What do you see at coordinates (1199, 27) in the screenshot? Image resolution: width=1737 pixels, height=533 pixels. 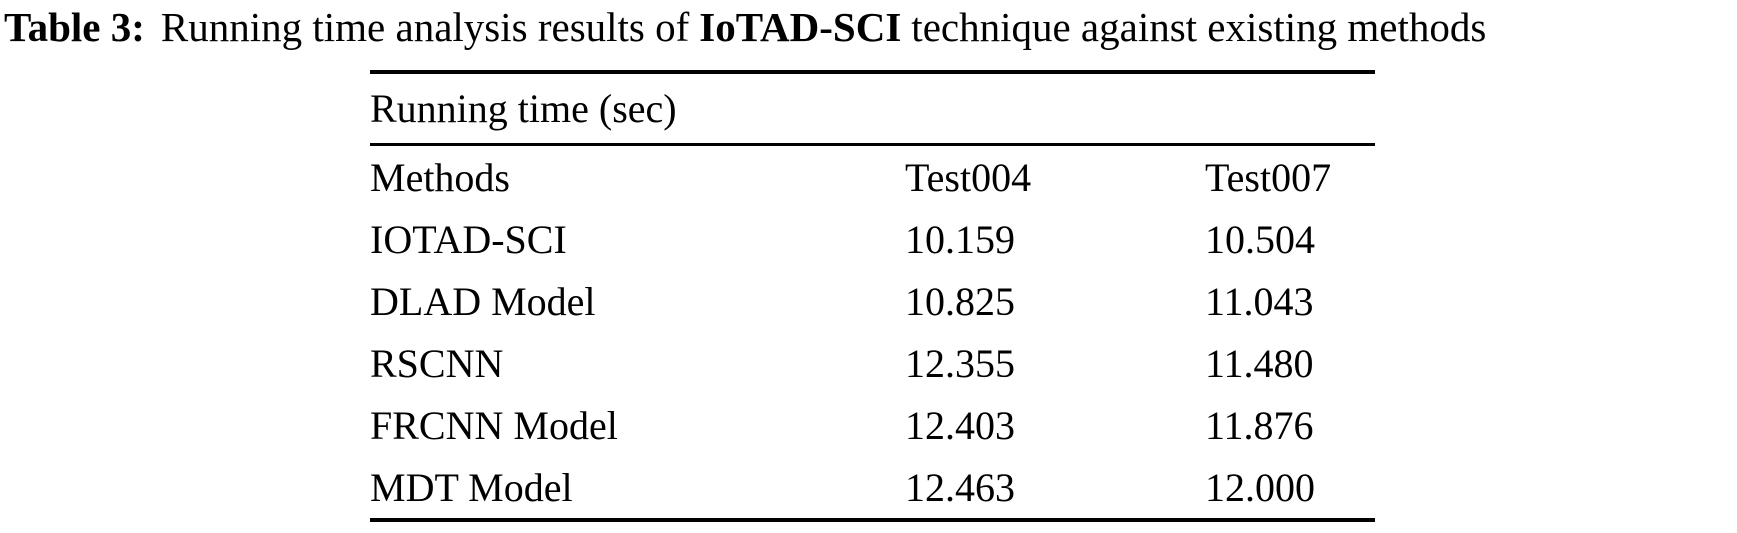 I see `caption-text-after: technique against existing methods` at bounding box center [1199, 27].